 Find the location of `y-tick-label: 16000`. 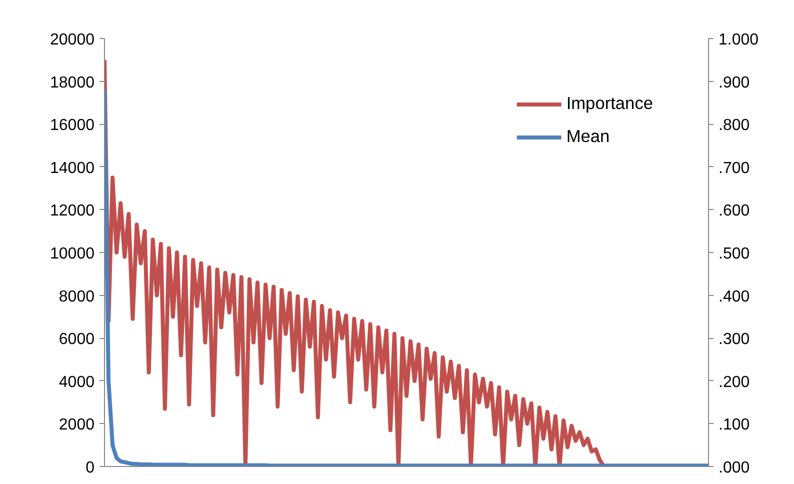

y-tick-label: 16000 is located at coordinates (72, 125).